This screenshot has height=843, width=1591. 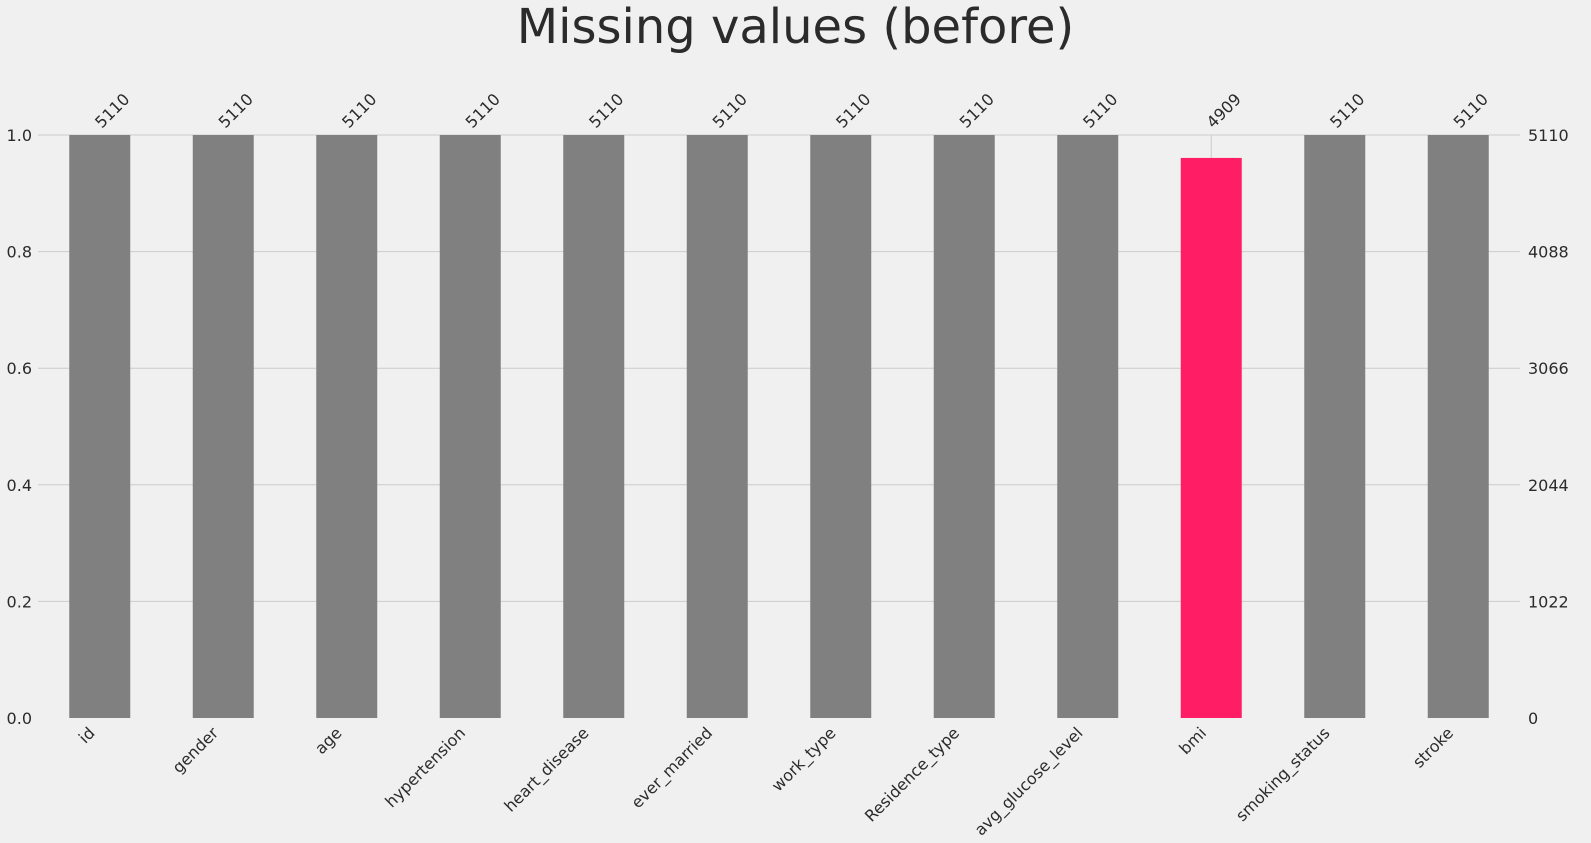 I want to click on left-tick-label: 0.0, so click(x=19, y=718).